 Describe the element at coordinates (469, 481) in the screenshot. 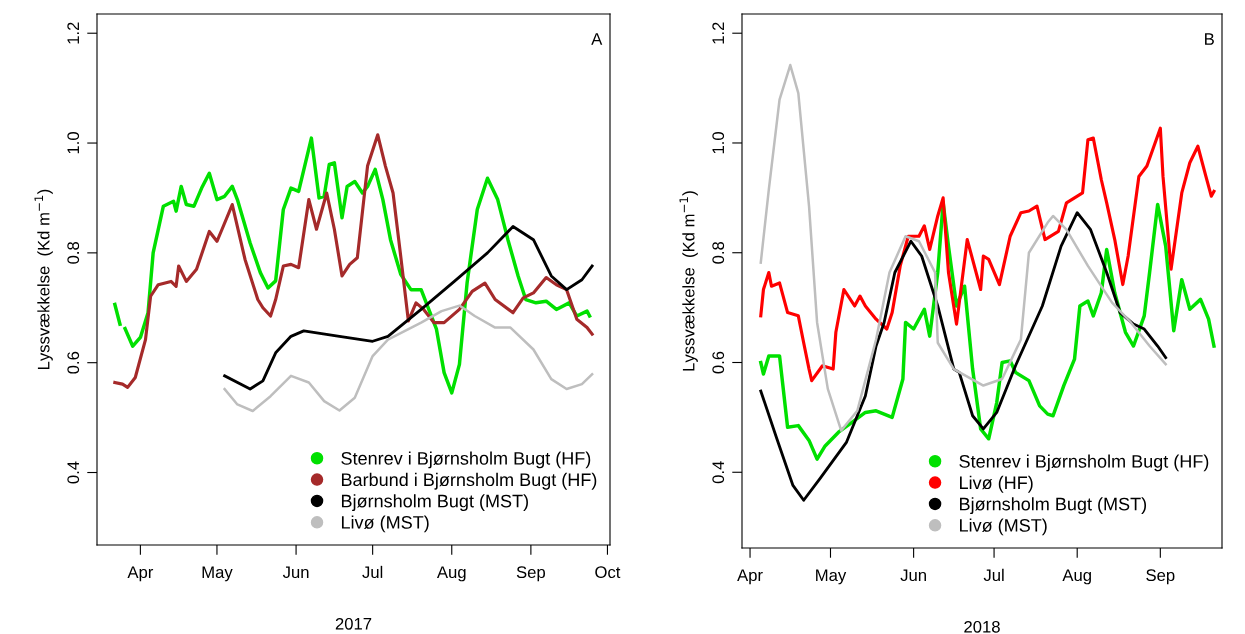

I see `legend-label: Barbund i Bjørnsholm Bugt (HF)` at that location.